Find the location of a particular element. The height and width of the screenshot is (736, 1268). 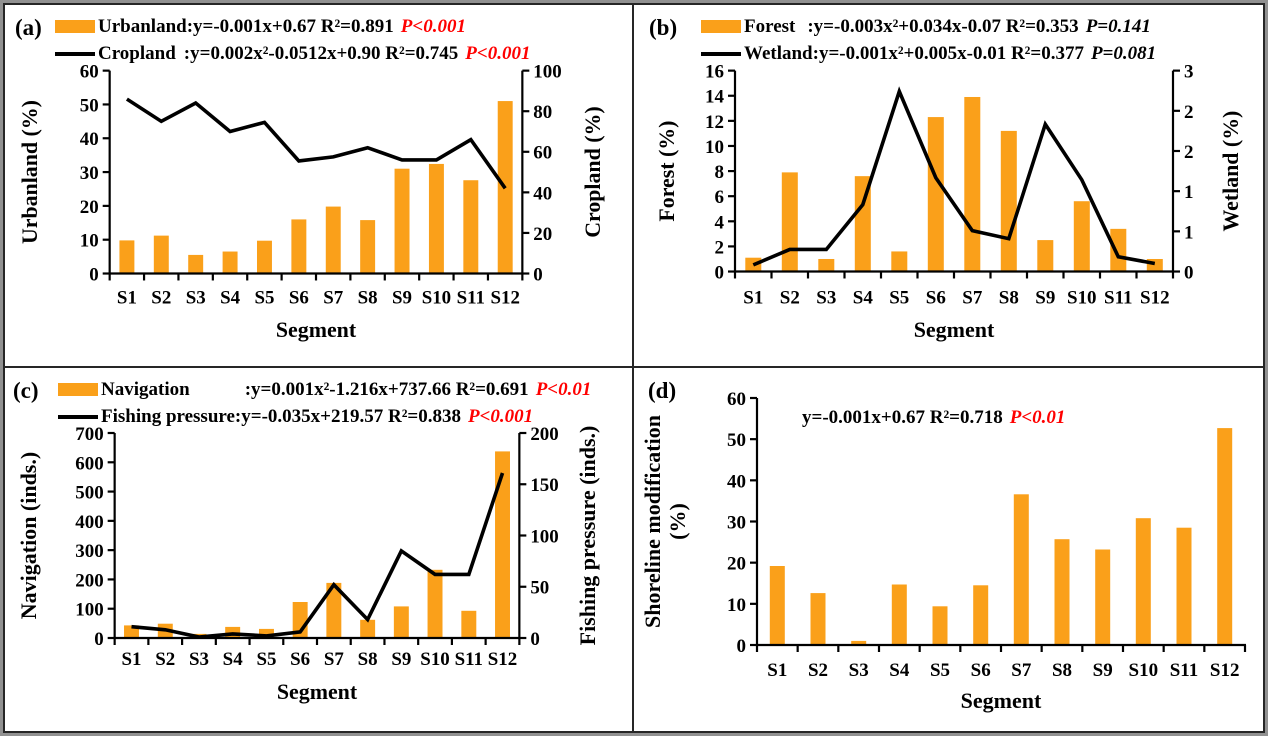

bars-urbanland is located at coordinates (316, 187).